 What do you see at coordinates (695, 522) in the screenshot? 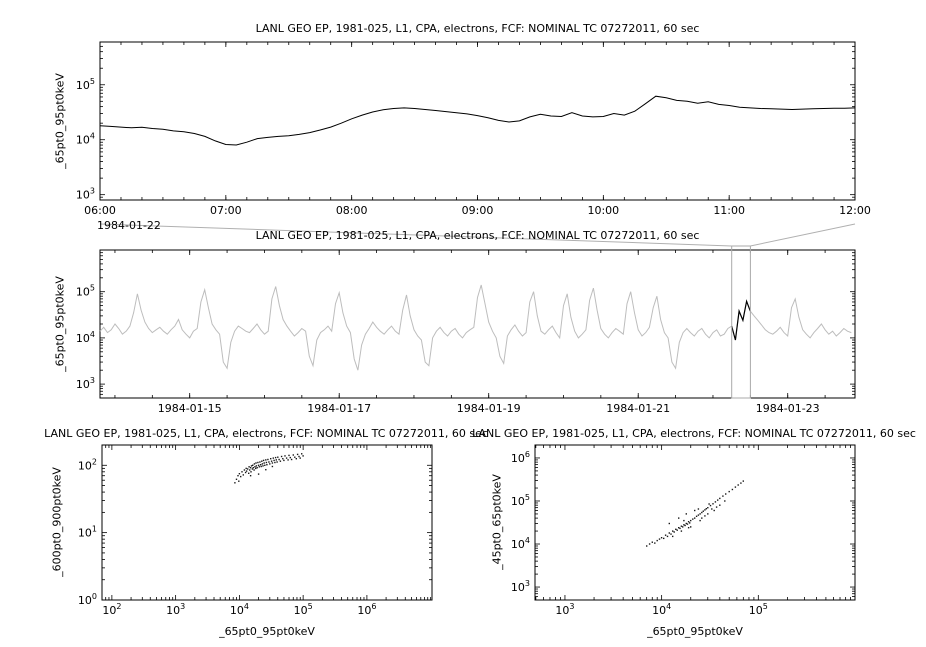
I see `plot-area-scatter_right` at bounding box center [695, 522].